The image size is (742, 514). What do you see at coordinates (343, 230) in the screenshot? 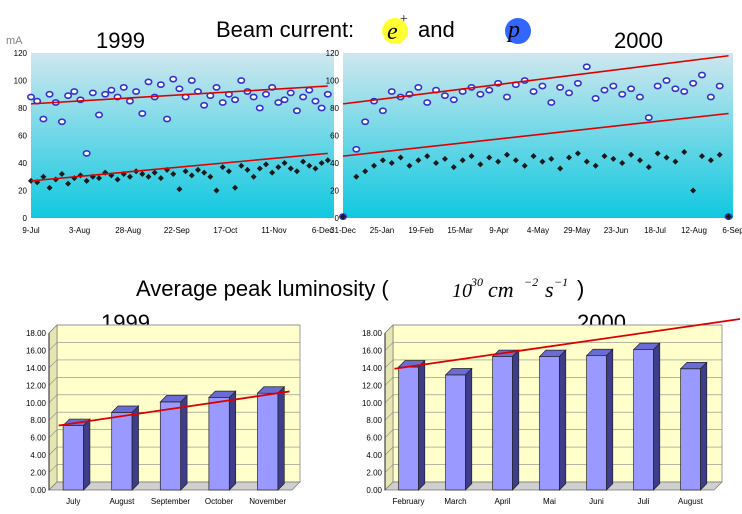
I see `x-tick-label: 31-Dec` at bounding box center [343, 230].